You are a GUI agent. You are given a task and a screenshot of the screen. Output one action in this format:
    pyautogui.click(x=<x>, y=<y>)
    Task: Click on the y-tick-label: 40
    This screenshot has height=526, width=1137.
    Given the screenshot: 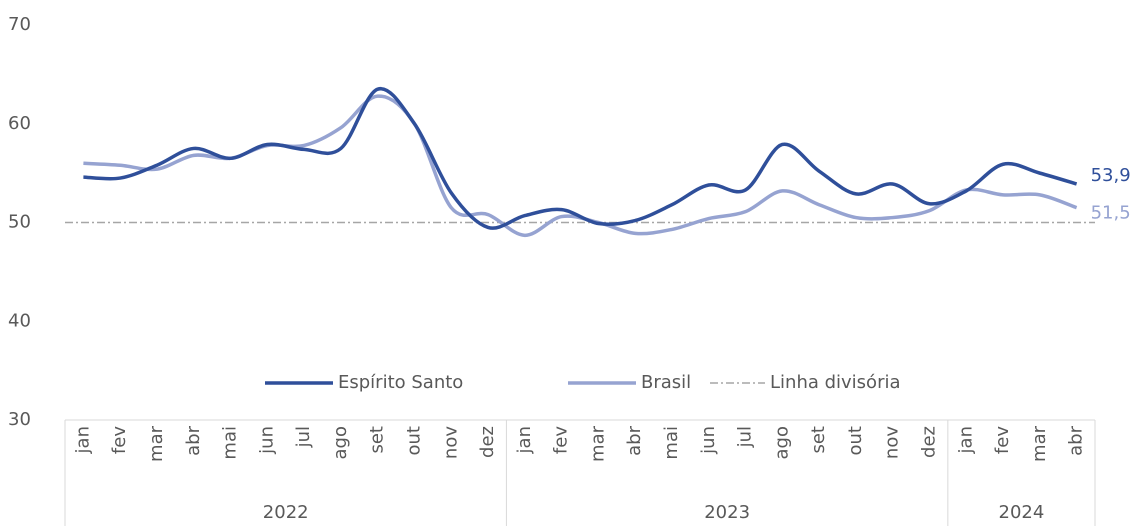 What is the action you would take?
    pyautogui.click(x=19, y=320)
    